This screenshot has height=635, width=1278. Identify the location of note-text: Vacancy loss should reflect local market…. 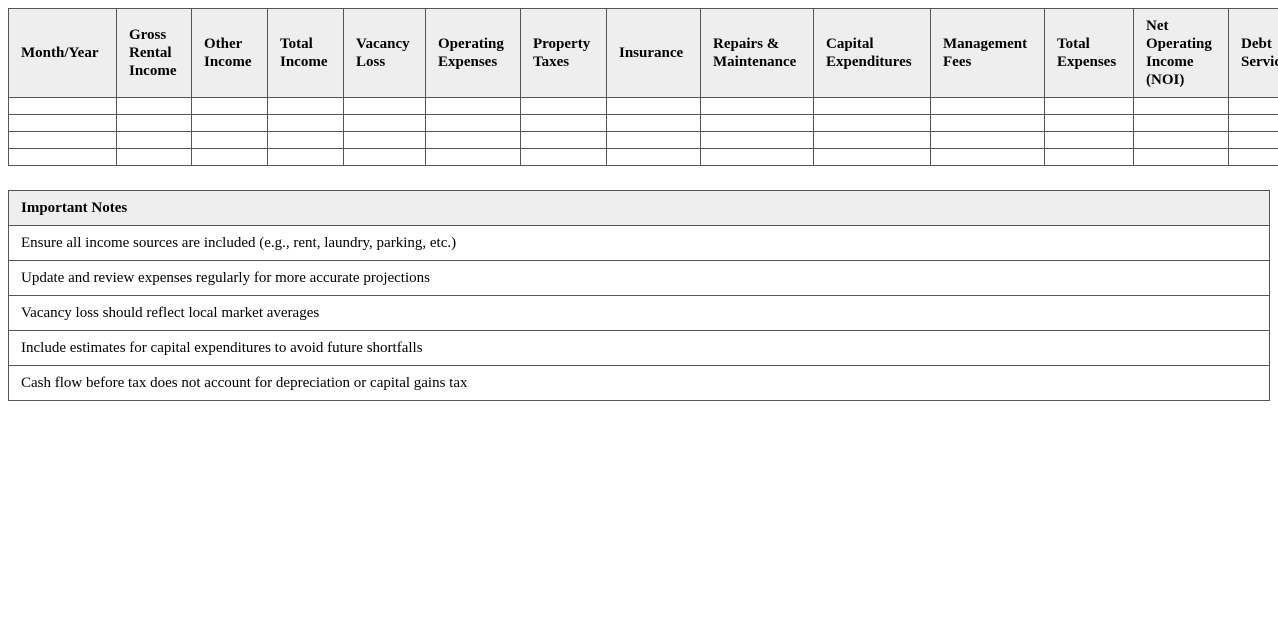
(639, 313).